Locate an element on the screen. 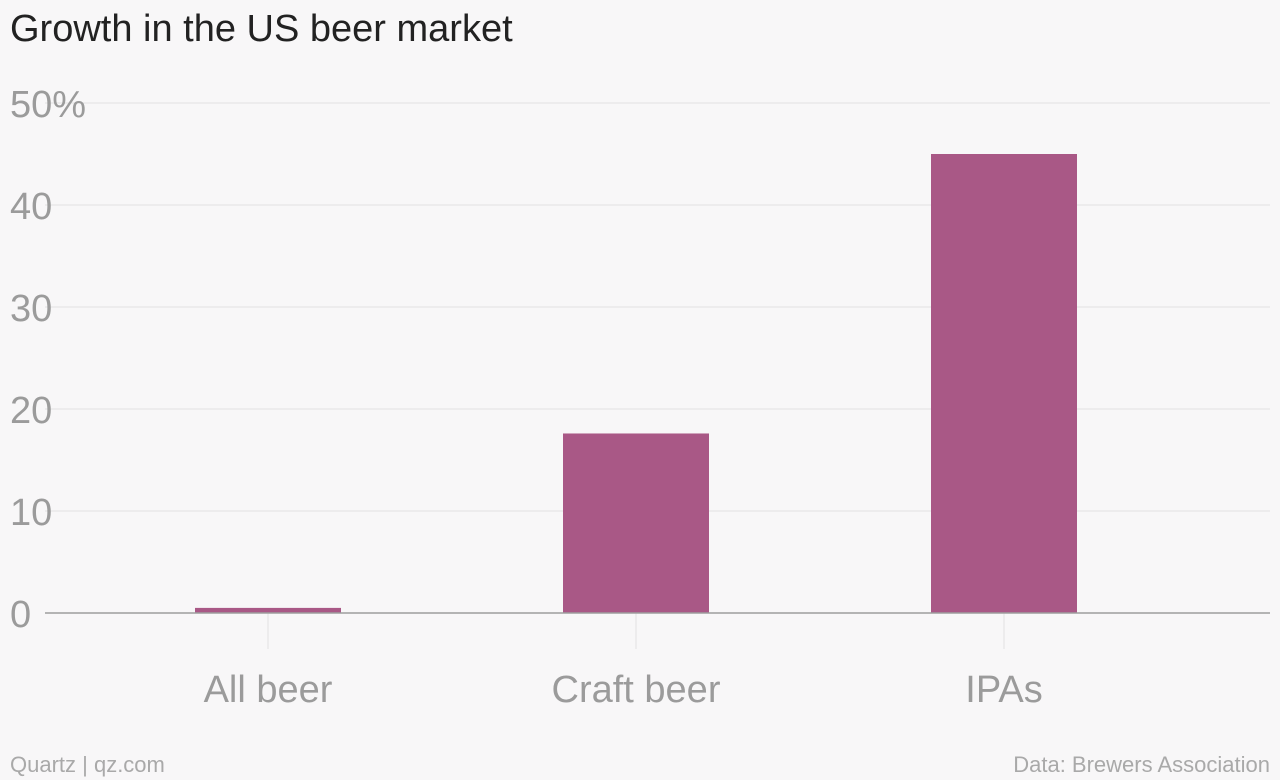 The width and height of the screenshot is (1280, 780). x-tick-label: IPAs is located at coordinates (1003, 690).